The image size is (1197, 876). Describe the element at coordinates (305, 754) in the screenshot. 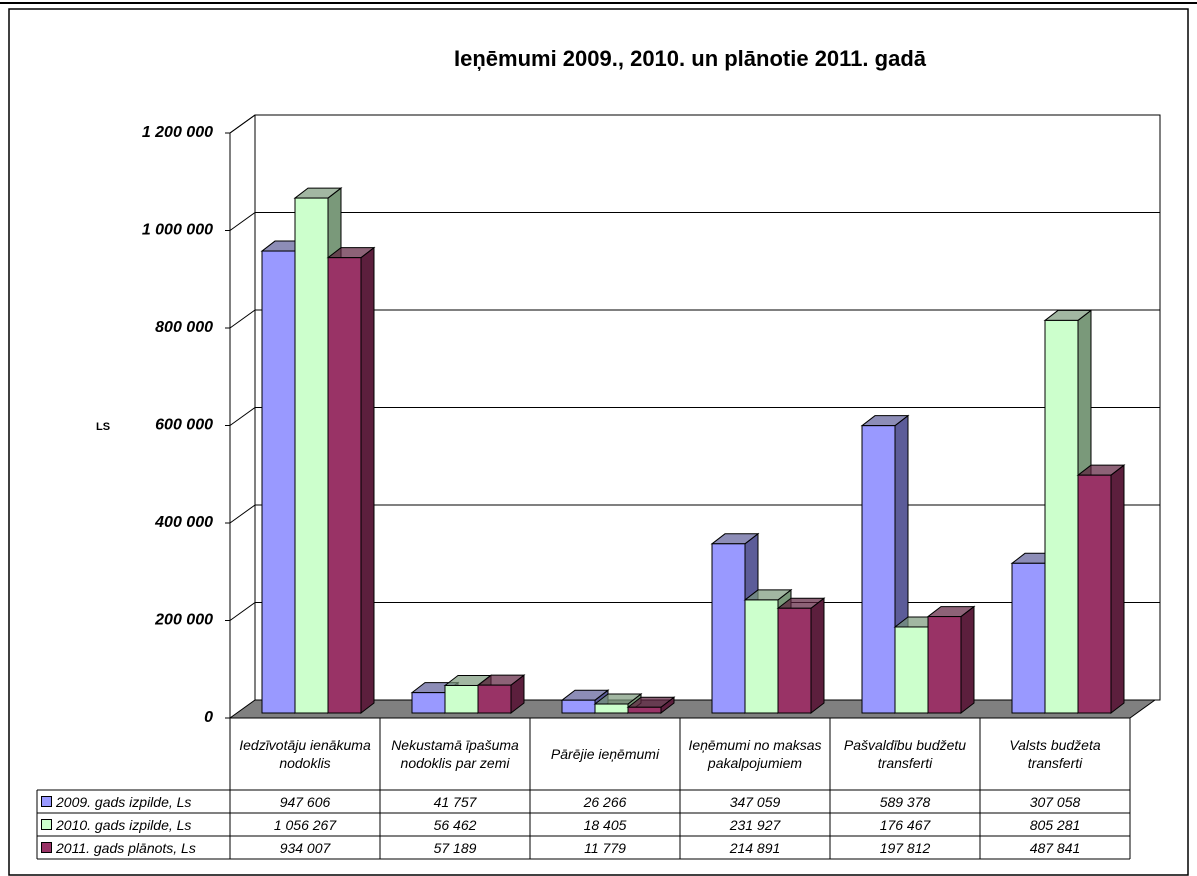

I see `category-label: Iedzīvotāju ienākuma nodoklis` at that location.